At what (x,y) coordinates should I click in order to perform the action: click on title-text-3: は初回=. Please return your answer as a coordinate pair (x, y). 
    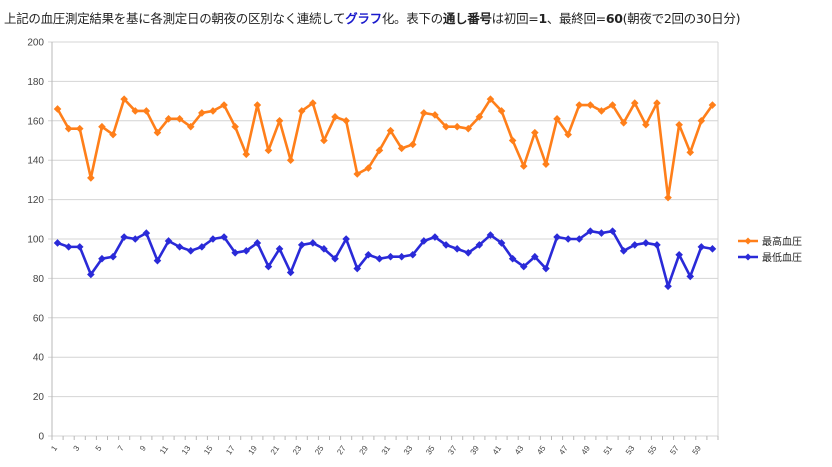
    Looking at the image, I should click on (515, 18).